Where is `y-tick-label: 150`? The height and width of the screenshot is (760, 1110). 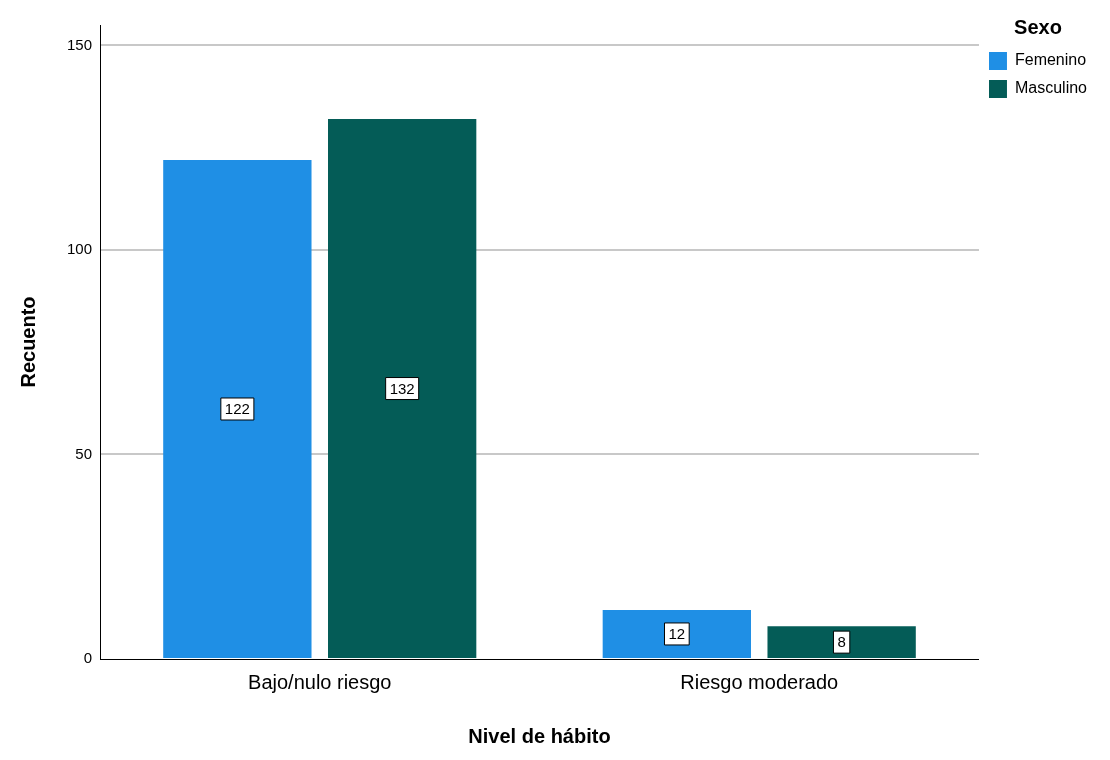
y-tick-label: 150 is located at coordinates (80, 44).